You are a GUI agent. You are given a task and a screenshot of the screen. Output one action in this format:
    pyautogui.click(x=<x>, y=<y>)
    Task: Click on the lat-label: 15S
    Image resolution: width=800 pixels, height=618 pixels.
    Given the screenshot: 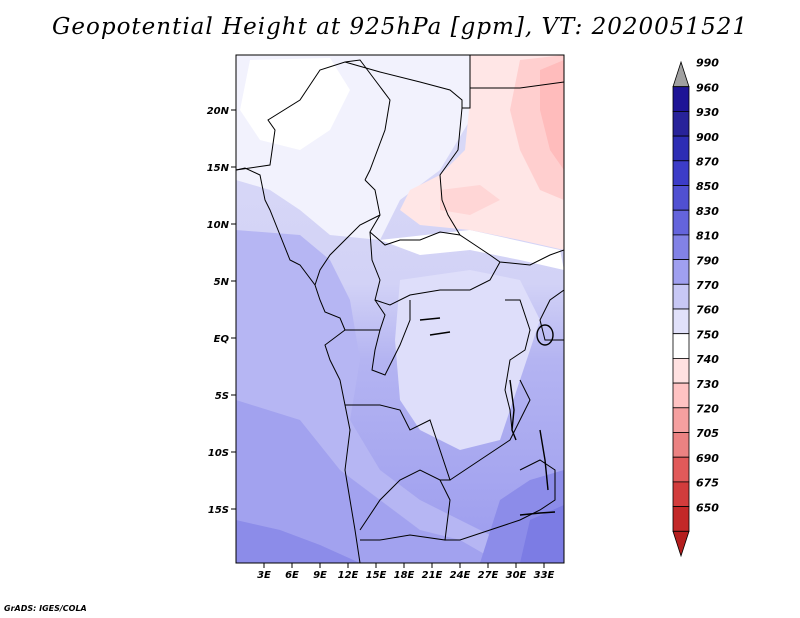 What is the action you would take?
    pyautogui.click(x=218, y=510)
    